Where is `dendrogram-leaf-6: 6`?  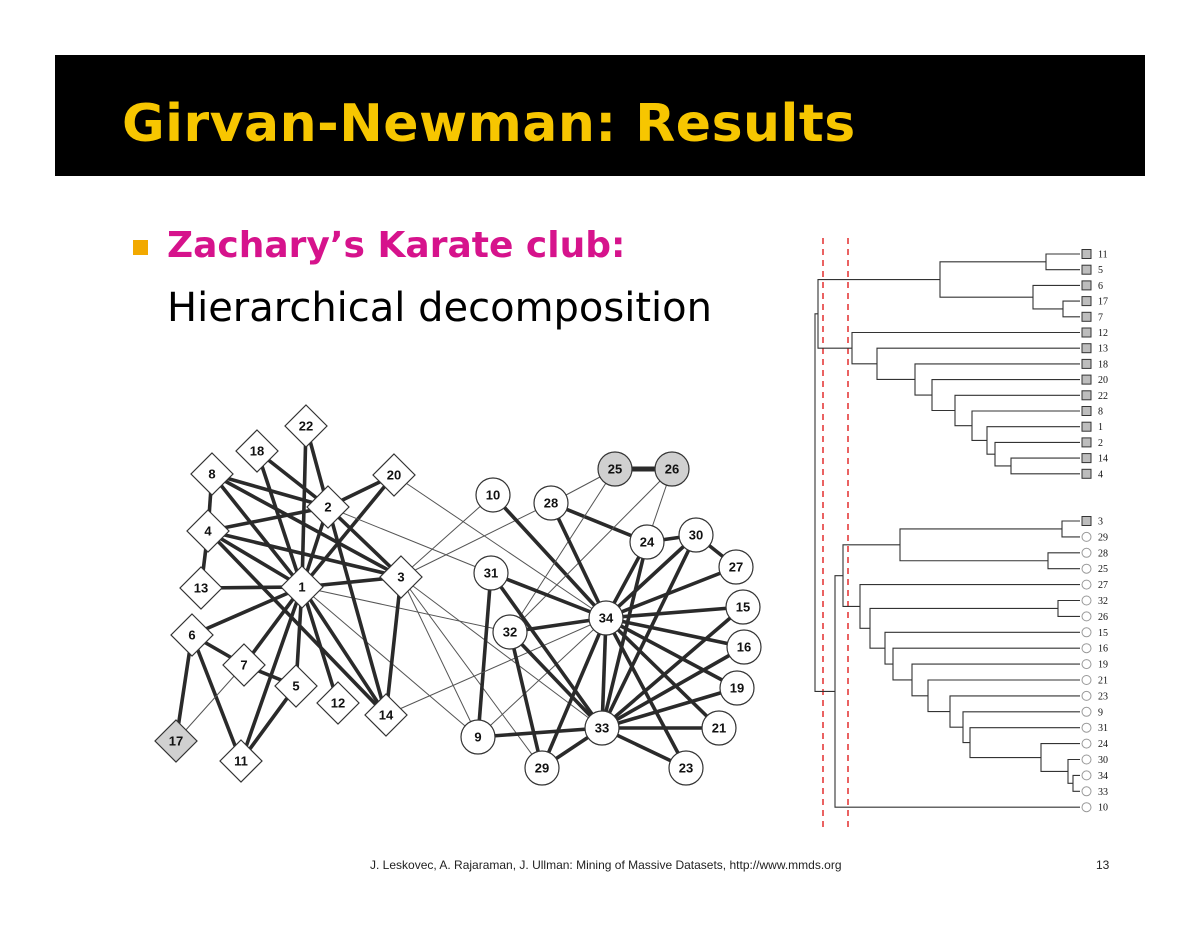
dendrogram-leaf-6: 6 is located at coordinates (1092, 286).